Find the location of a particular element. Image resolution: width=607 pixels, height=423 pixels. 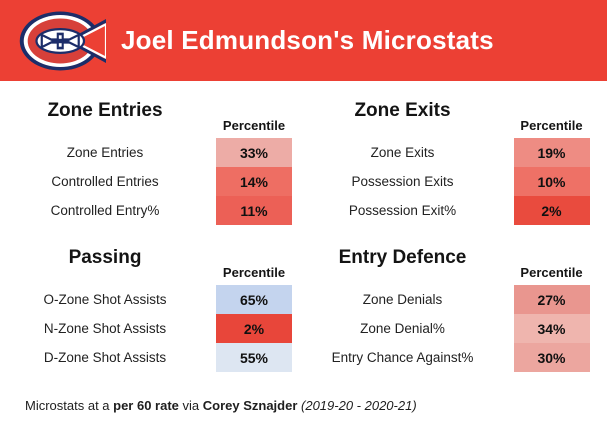

percentile-value-cell: 55% is located at coordinates (254, 357).